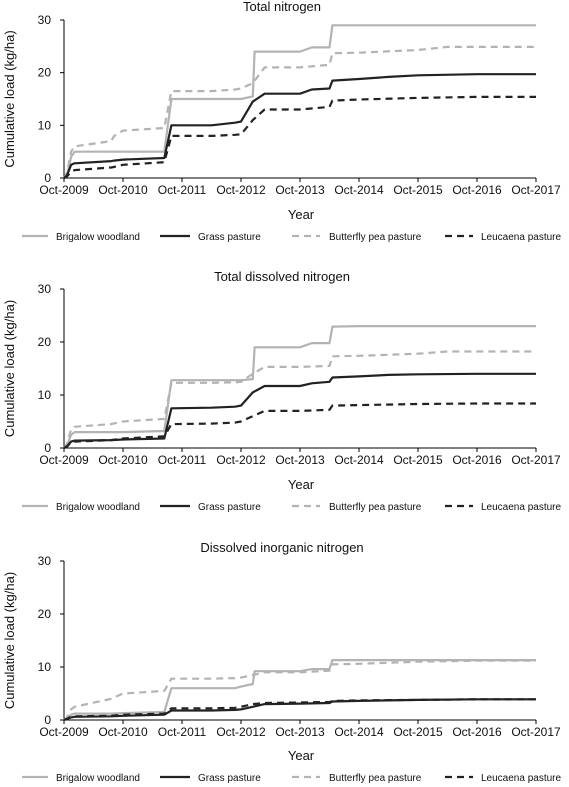 The width and height of the screenshot is (569, 787). Describe the element at coordinates (282, 7) in the screenshot. I see `chart-title: Total nitrogen` at that location.